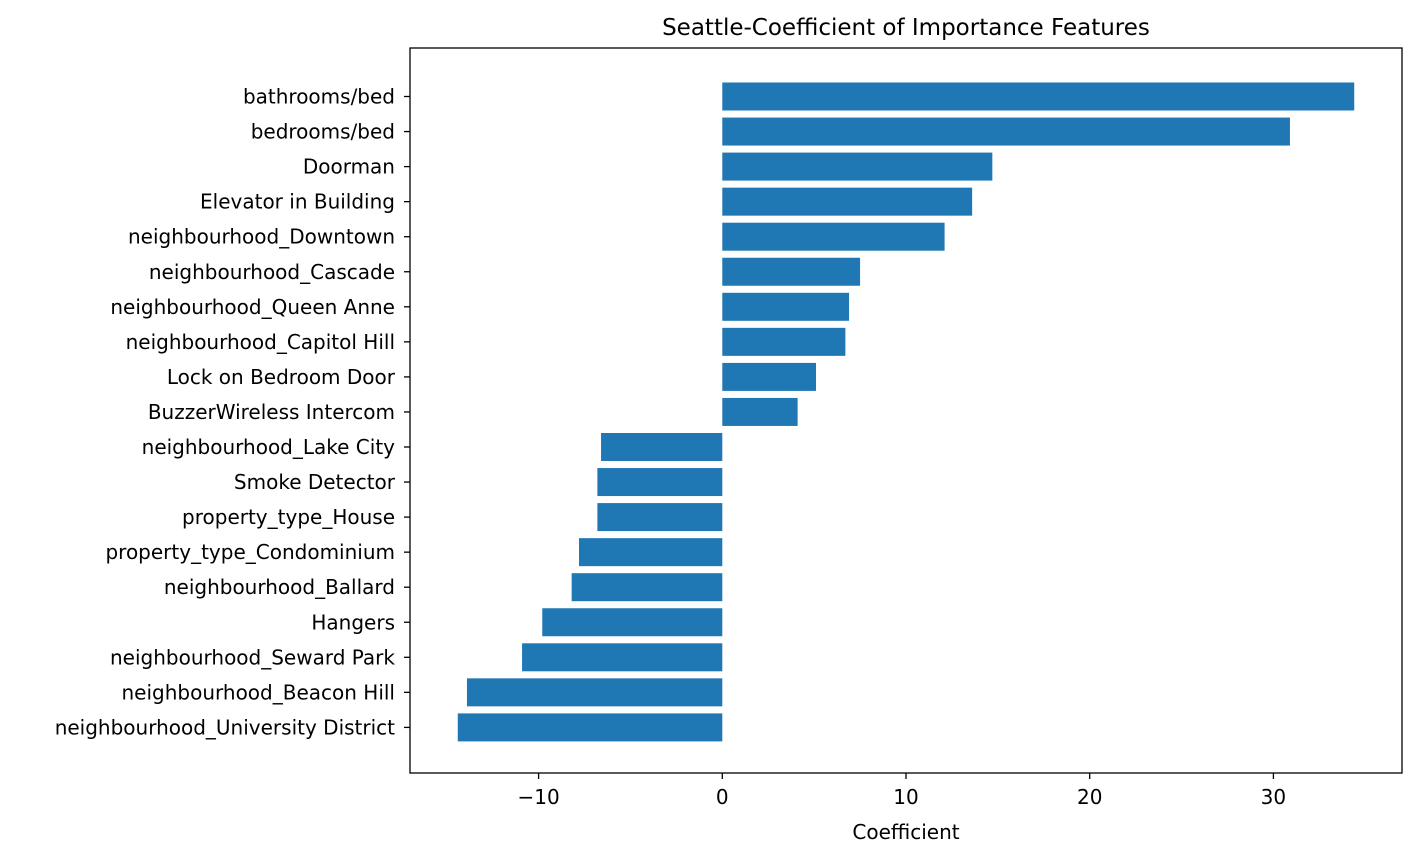  I want to click on y-tick-label: neighbourhood_University District, so click(225, 727).